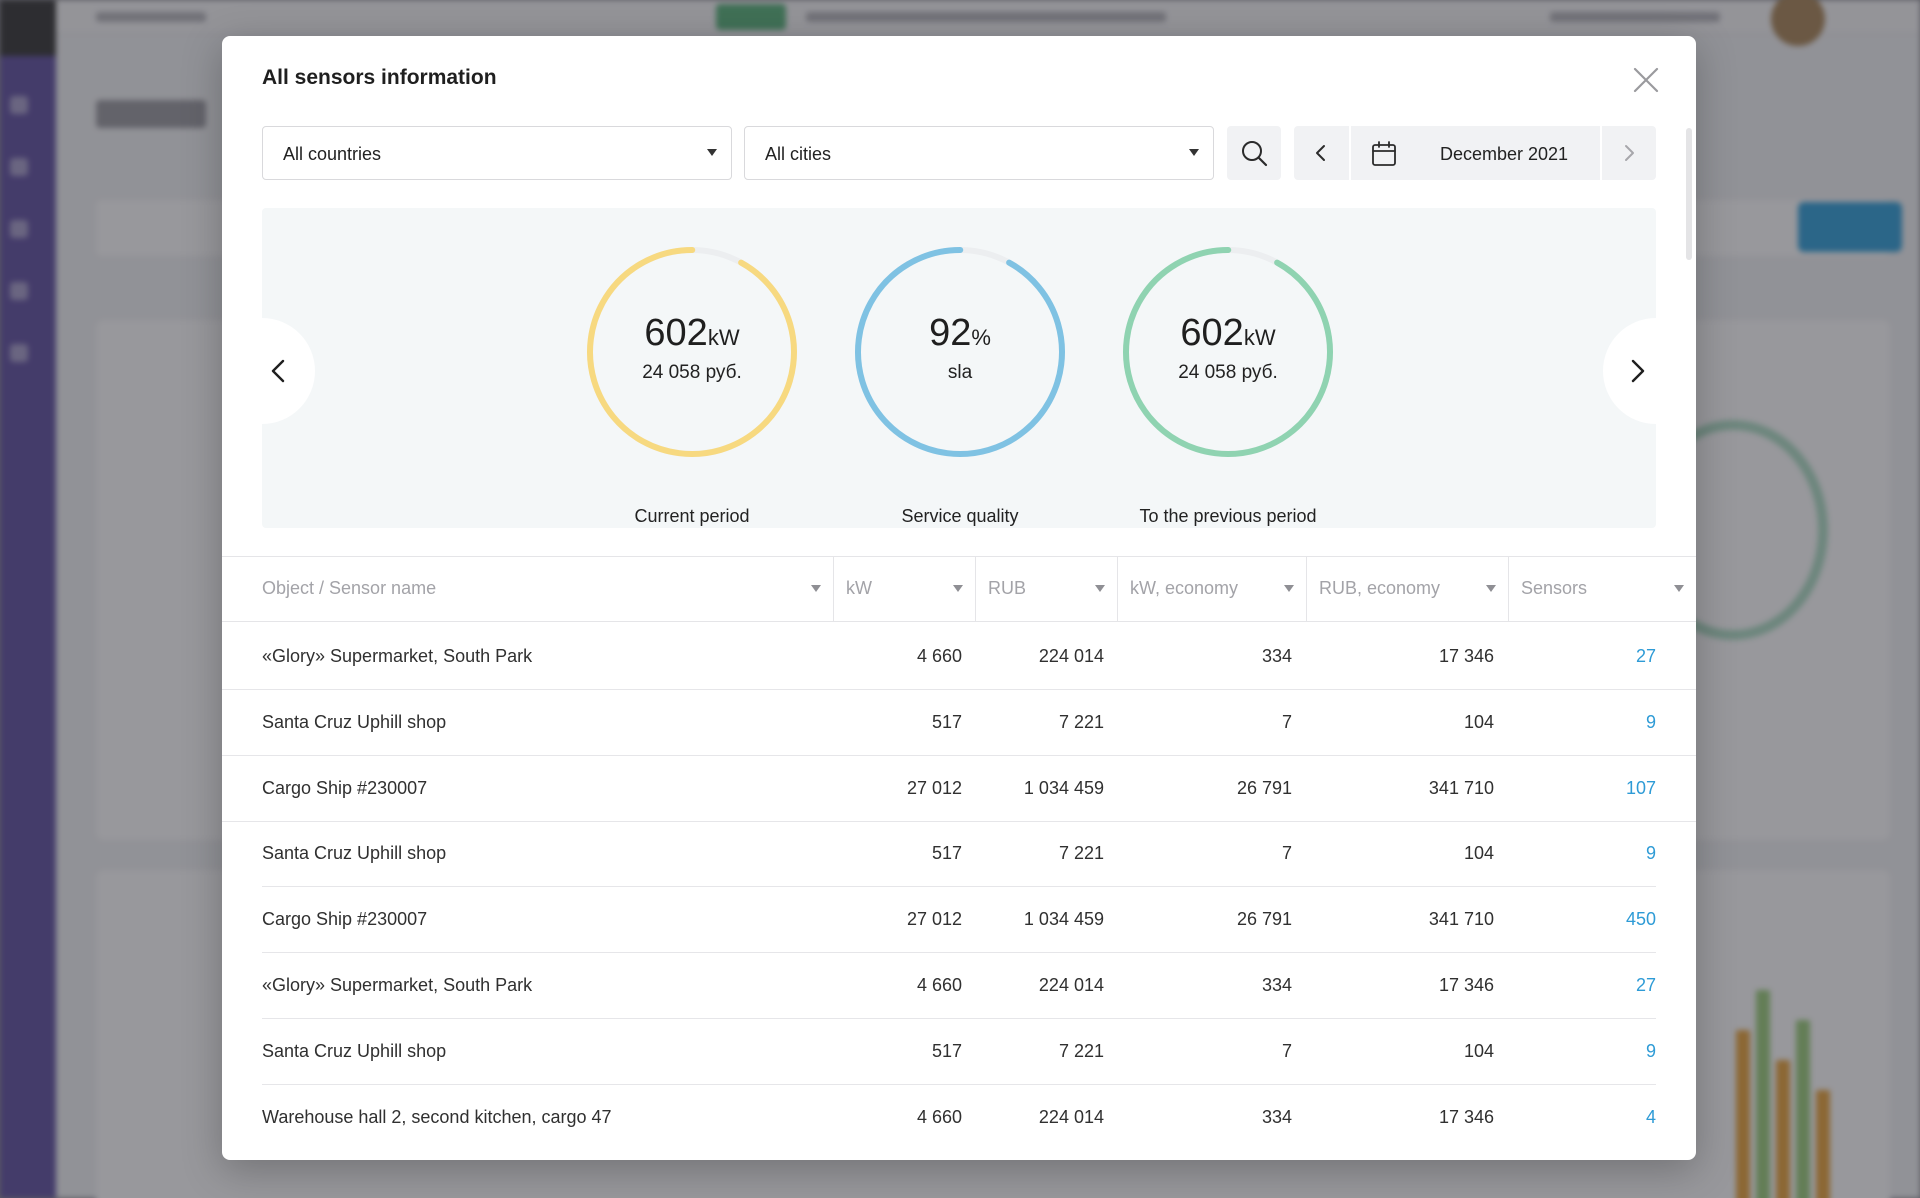  Describe the element at coordinates (397, 656) in the screenshot. I see `cell-name: «Glory» Supermarket, South Park` at that location.